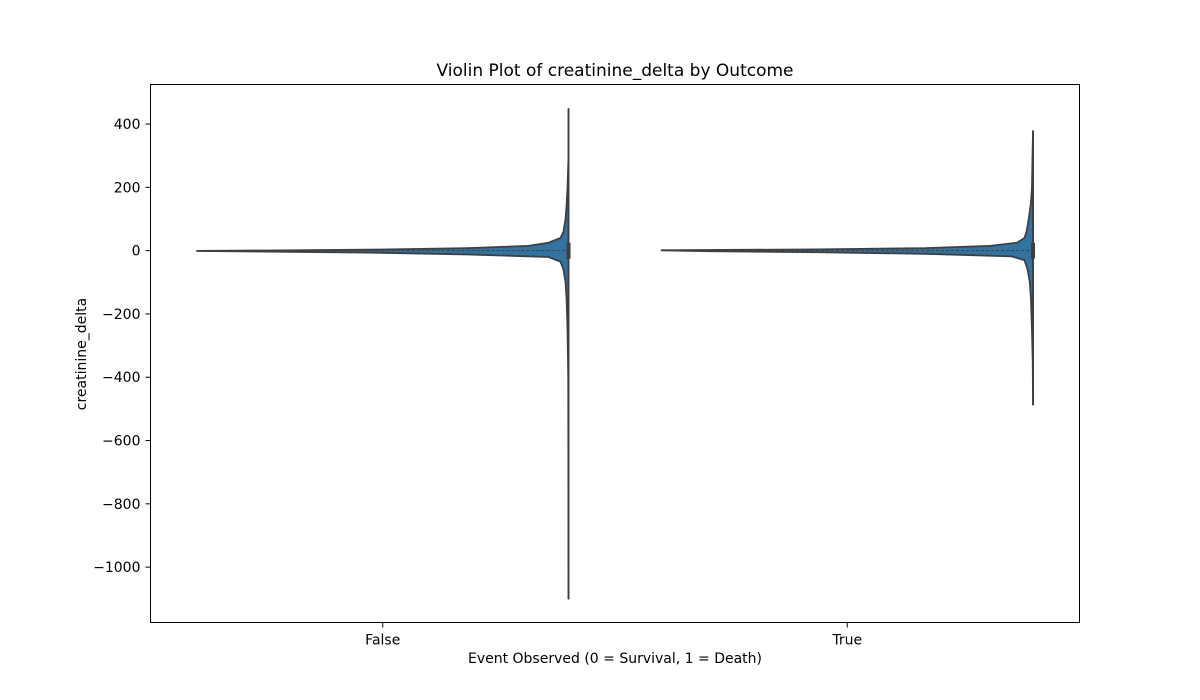 The image size is (1200, 700). What do you see at coordinates (121, 442) in the screenshot?
I see `y-tick-label: −600` at bounding box center [121, 442].